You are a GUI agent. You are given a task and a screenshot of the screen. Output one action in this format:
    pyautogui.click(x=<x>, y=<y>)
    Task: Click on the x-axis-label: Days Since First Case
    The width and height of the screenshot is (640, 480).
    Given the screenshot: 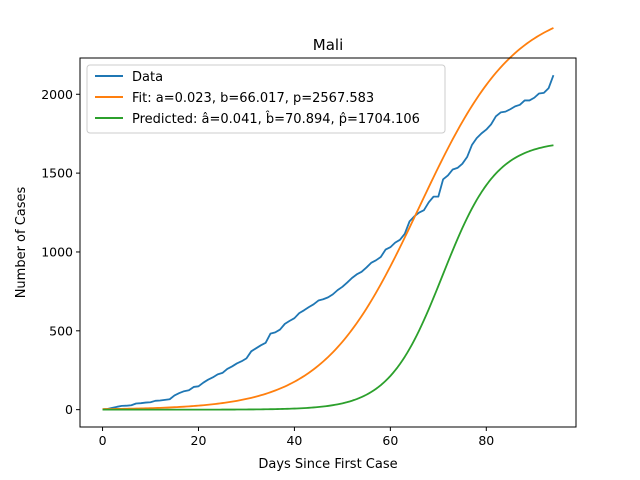 What is the action you would take?
    pyautogui.click(x=327, y=464)
    